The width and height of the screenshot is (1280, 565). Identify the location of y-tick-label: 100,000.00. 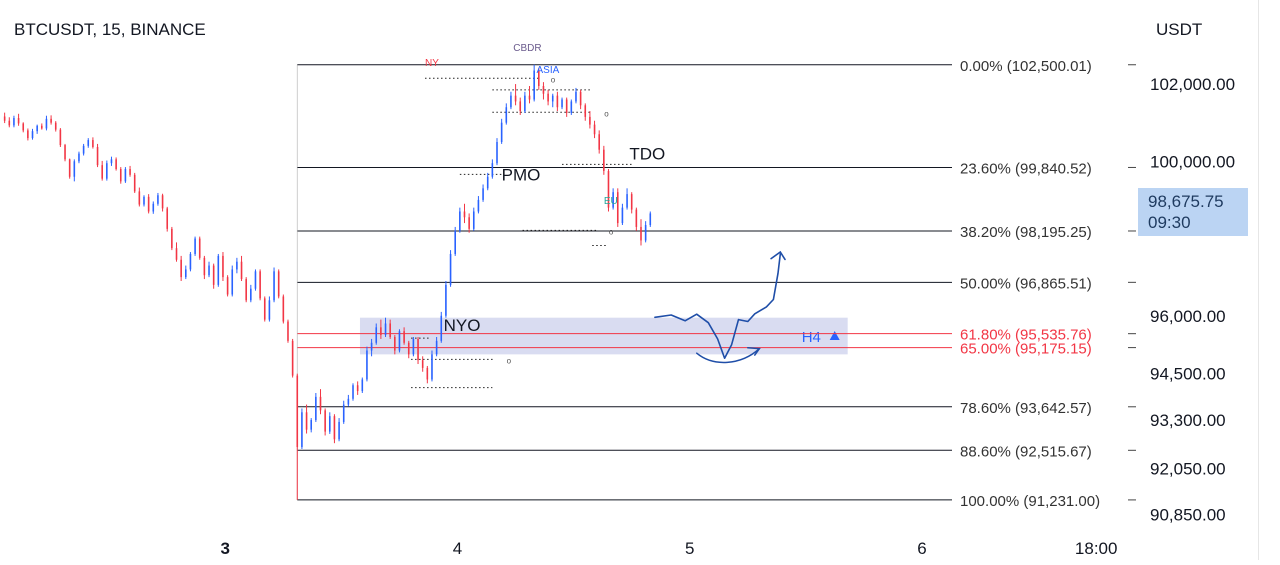
(1192, 161).